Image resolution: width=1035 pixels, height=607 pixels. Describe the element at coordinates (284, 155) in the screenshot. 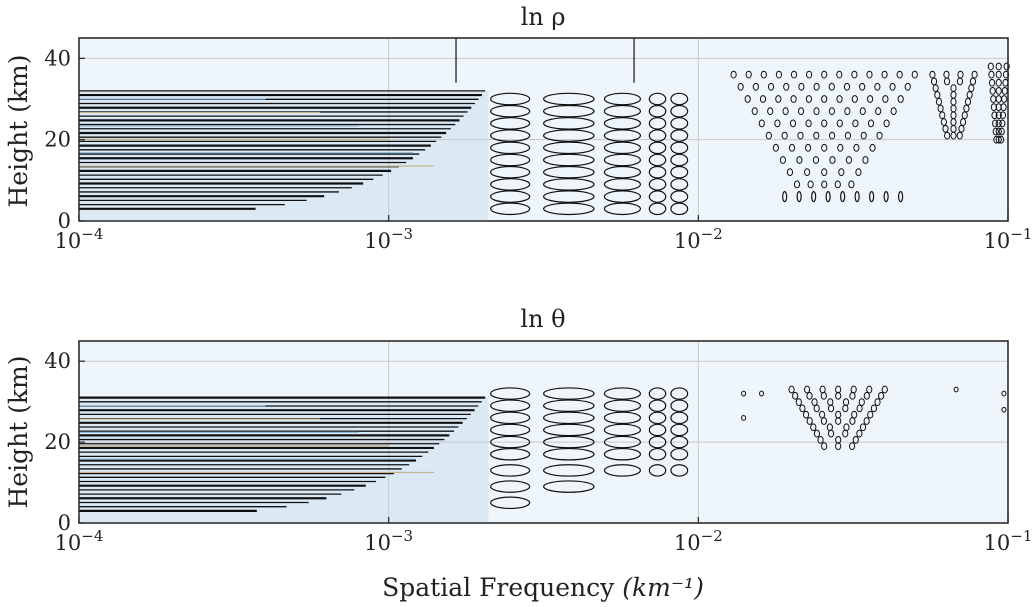

I see `color-band` at that location.